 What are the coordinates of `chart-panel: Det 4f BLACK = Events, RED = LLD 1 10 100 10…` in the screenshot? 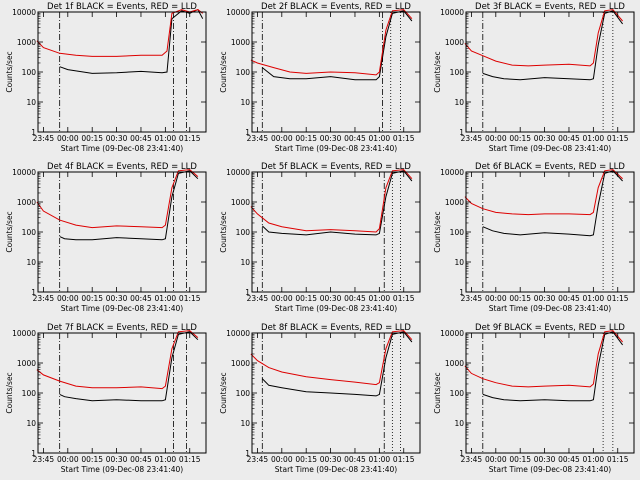 It's located at (106, 237).